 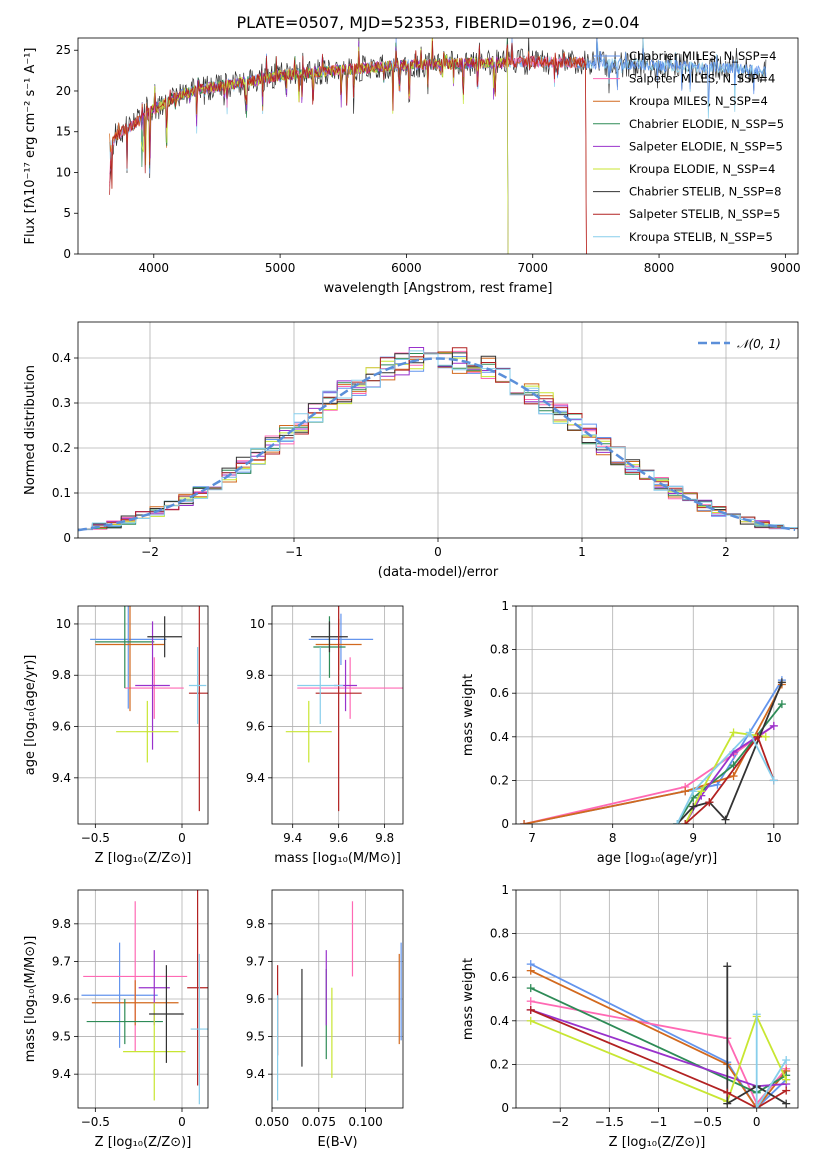 What do you see at coordinates (63, 50) in the screenshot?
I see `y-tick-label: 25` at bounding box center [63, 50].